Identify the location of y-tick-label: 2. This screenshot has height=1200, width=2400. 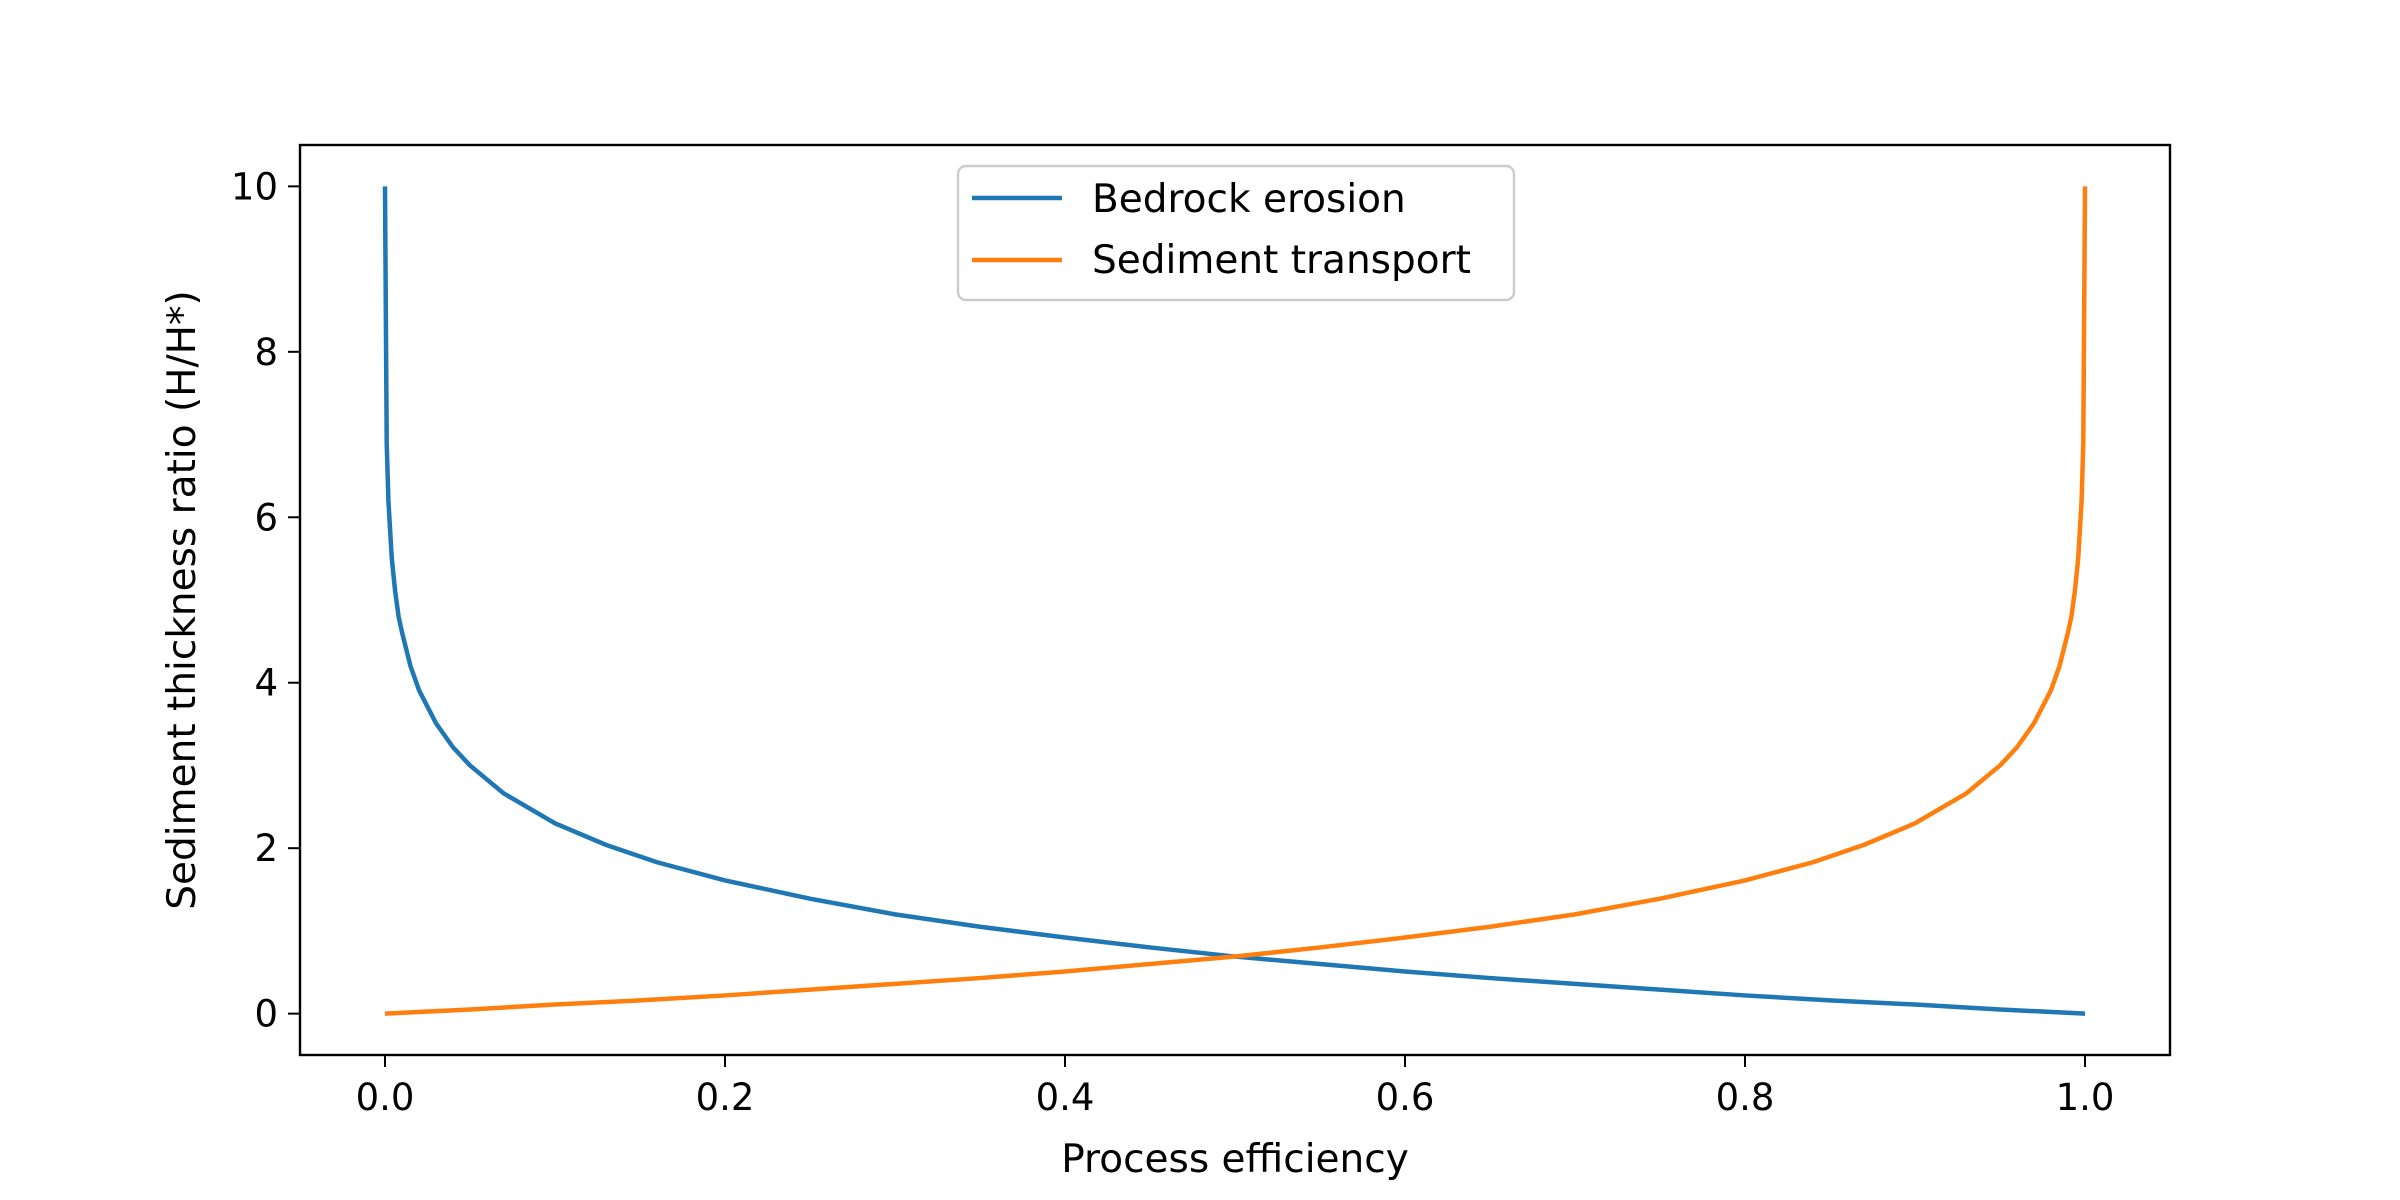
(266, 848).